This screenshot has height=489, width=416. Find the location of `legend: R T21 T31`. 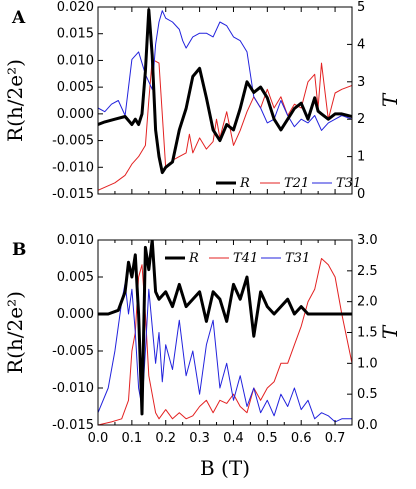

legend: R T21 T31 is located at coordinates (288, 183).